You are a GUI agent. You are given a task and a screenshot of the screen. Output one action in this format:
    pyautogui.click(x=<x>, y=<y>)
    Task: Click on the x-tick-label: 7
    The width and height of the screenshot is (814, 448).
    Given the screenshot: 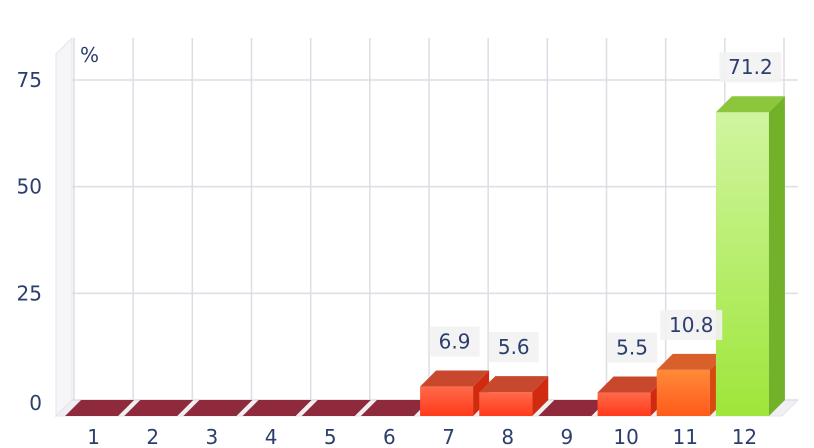 What is the action you would take?
    pyautogui.click(x=448, y=436)
    